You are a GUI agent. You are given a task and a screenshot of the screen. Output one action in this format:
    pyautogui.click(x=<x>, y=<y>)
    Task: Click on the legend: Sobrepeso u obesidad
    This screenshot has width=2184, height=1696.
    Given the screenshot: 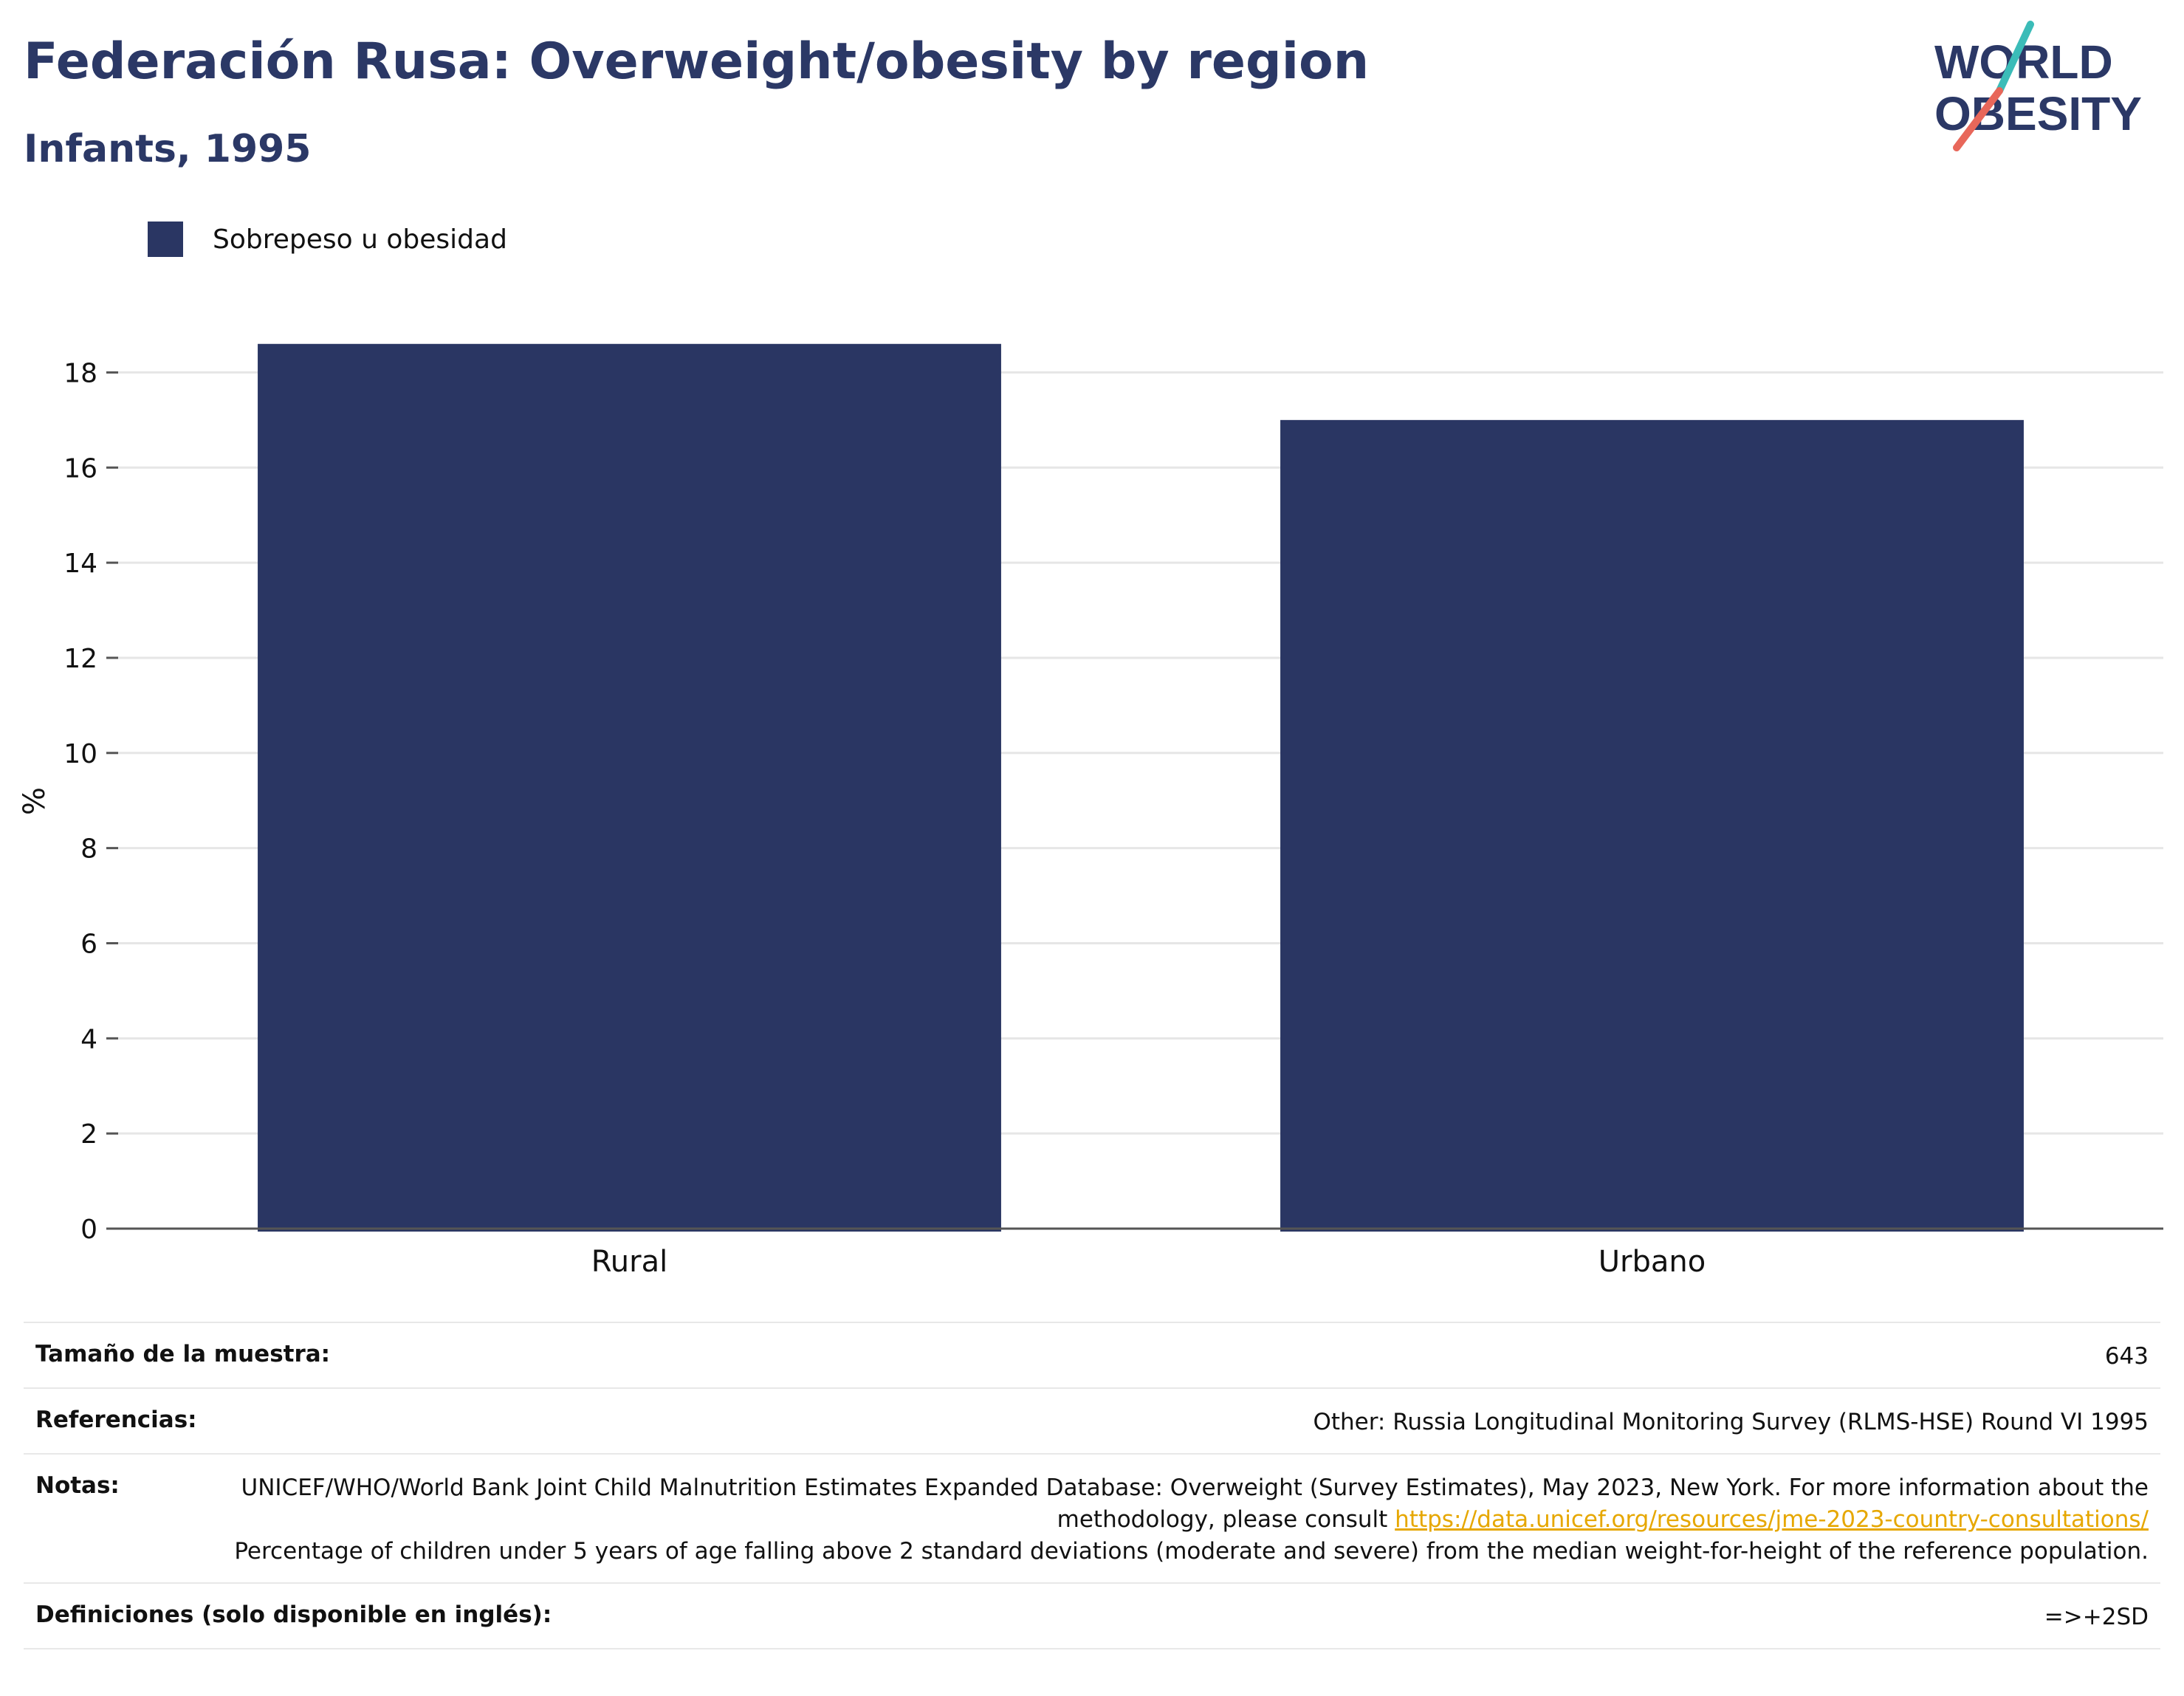 What is the action you would take?
    pyautogui.click(x=328, y=239)
    